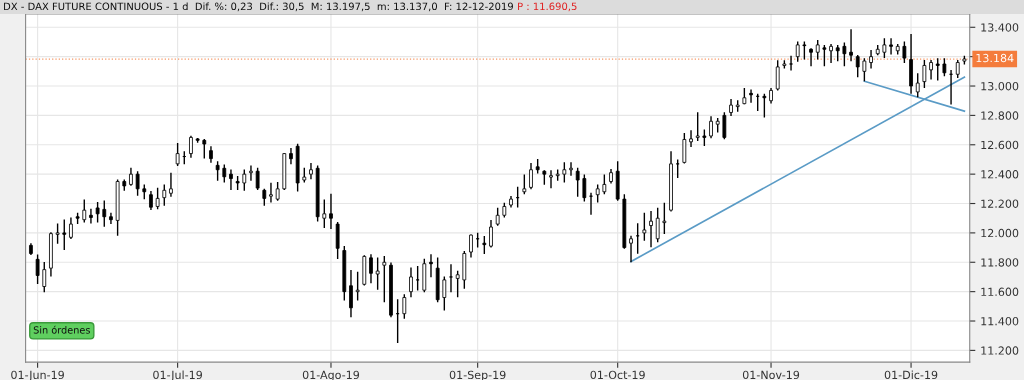  I want to click on ref-line-label: 13.184, so click(995, 58).